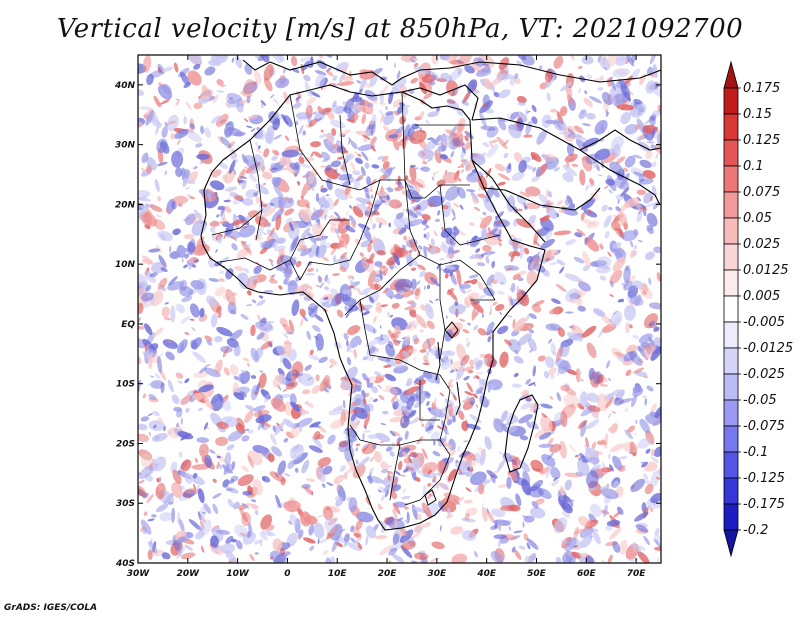 This screenshot has height=618, width=800. I want to click on lon-tick-label: 40E, so click(486, 574).